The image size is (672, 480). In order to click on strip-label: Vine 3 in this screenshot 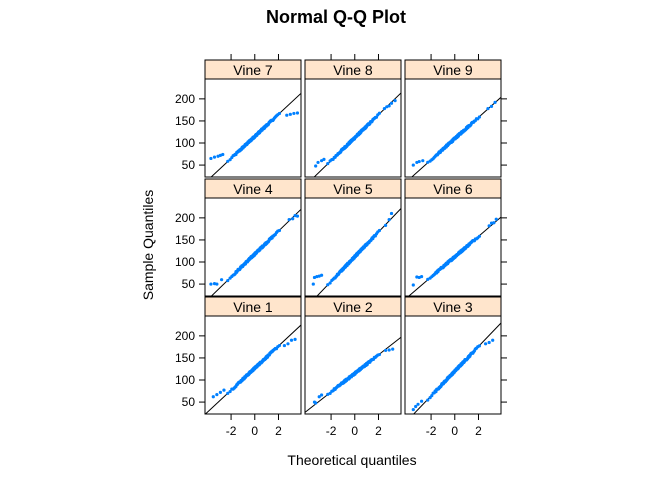, I will do `click(453, 307)`.